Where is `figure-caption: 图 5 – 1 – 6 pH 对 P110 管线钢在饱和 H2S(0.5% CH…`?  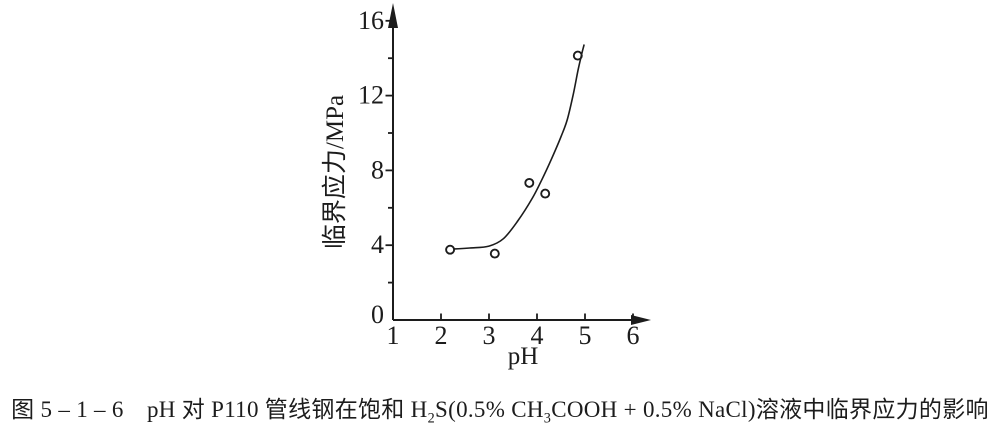
figure-caption: 图 5 – 1 – 6 pH 对 P110 管线钢在饱和 H2S(0.5% CH… is located at coordinates (500, 408).